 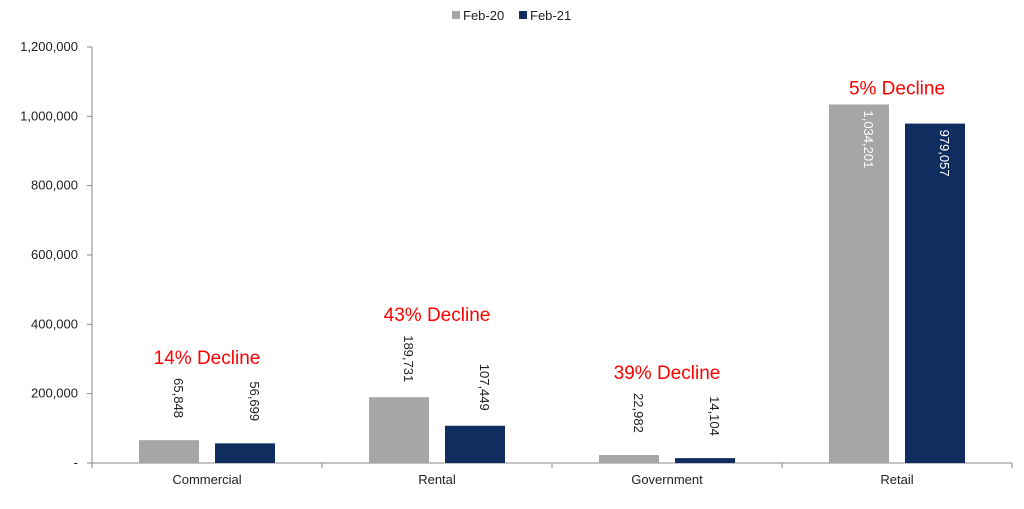 What do you see at coordinates (667, 479) in the screenshot?
I see `category-label: Government` at bounding box center [667, 479].